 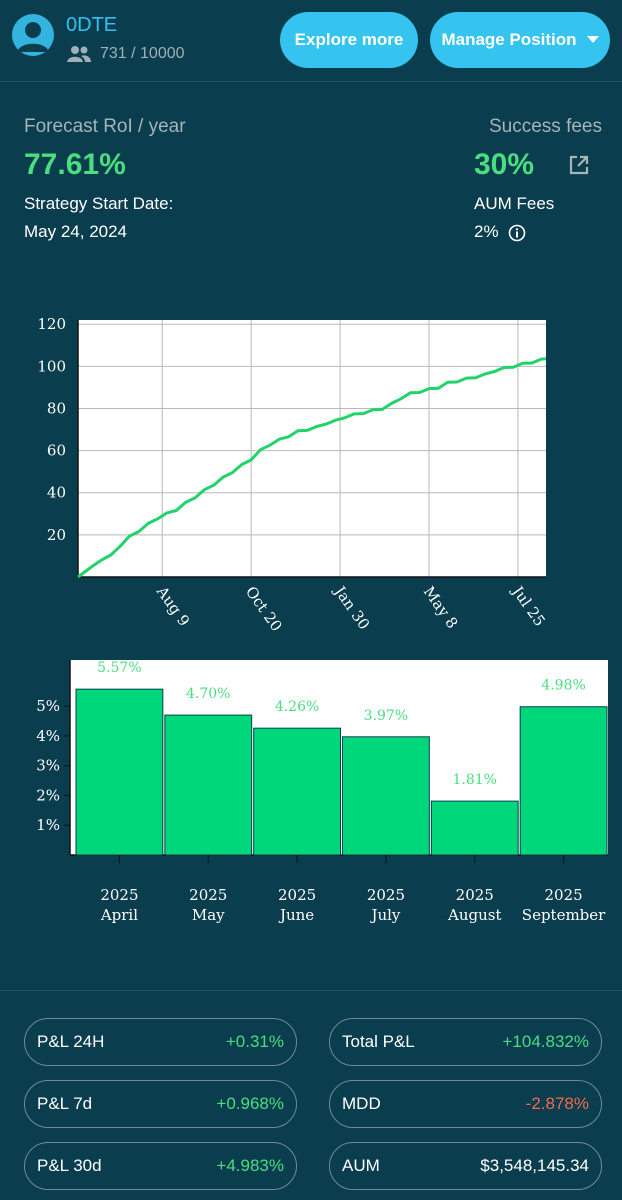 I want to click on start-date-value: May 24, 2024, so click(x=76, y=231).